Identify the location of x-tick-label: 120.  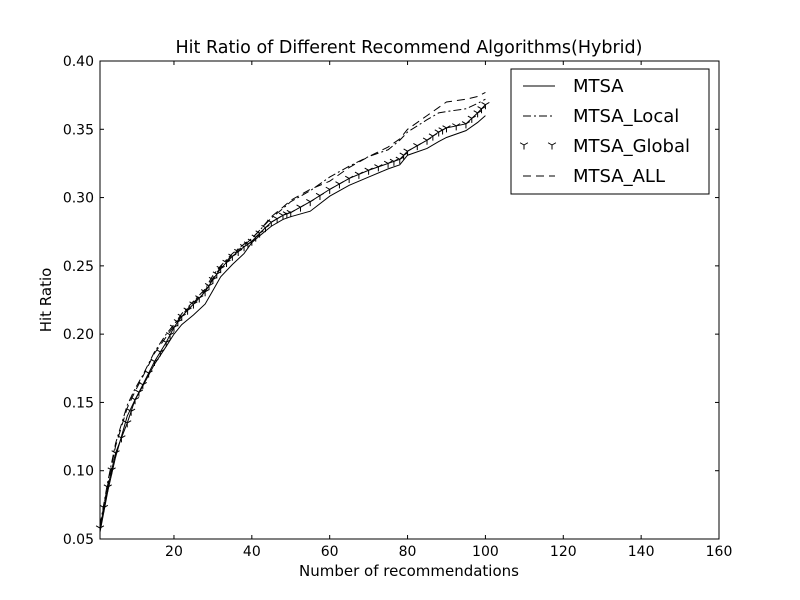
(563, 552).